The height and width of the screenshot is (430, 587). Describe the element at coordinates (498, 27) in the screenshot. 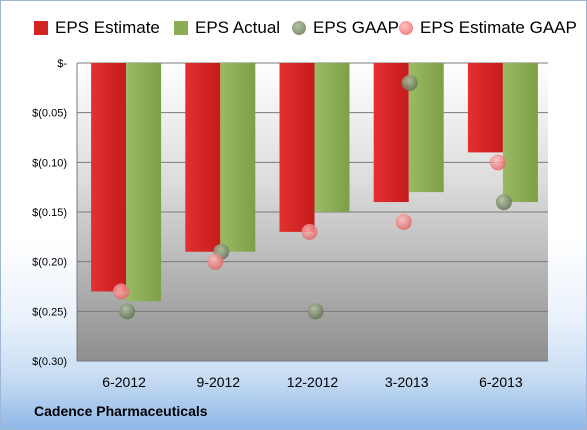

I see `legend-label-eps-estimate-gaap: EPS Estimate GAAP` at that location.